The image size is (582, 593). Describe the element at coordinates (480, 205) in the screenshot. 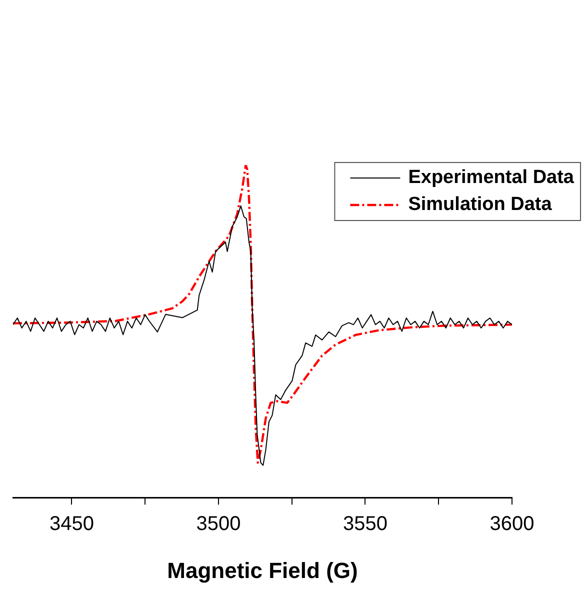

I see `legend-label: Simulation Data` at that location.